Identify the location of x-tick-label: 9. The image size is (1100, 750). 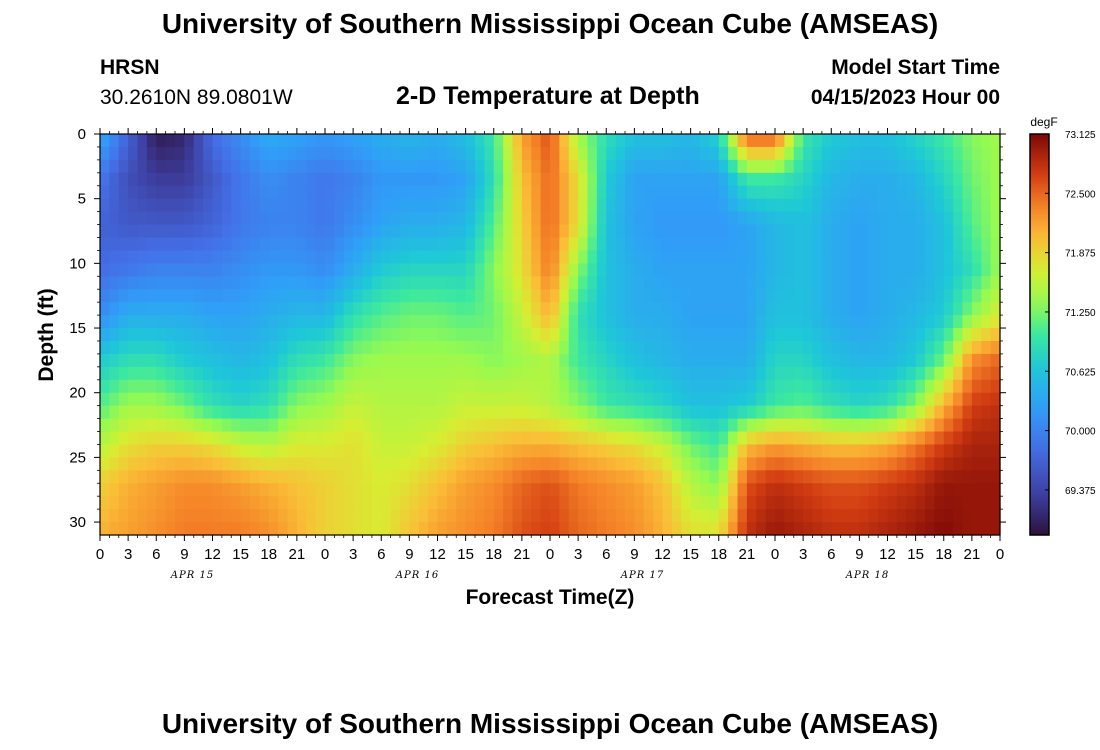
(859, 554).